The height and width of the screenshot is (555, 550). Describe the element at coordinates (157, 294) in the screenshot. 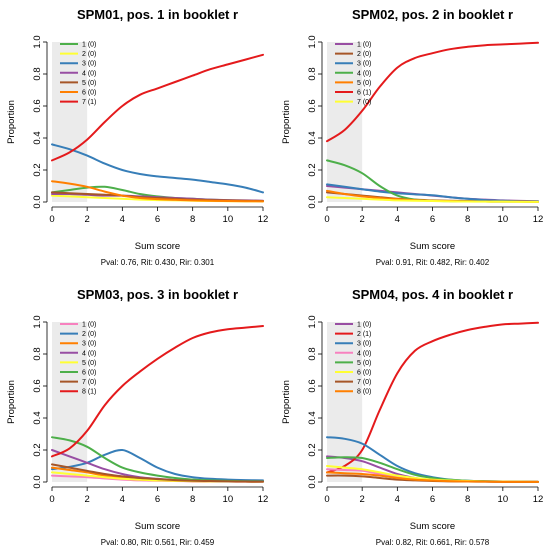

I see `chart-title: SPM03, pos. 3 in booklet r` at that location.